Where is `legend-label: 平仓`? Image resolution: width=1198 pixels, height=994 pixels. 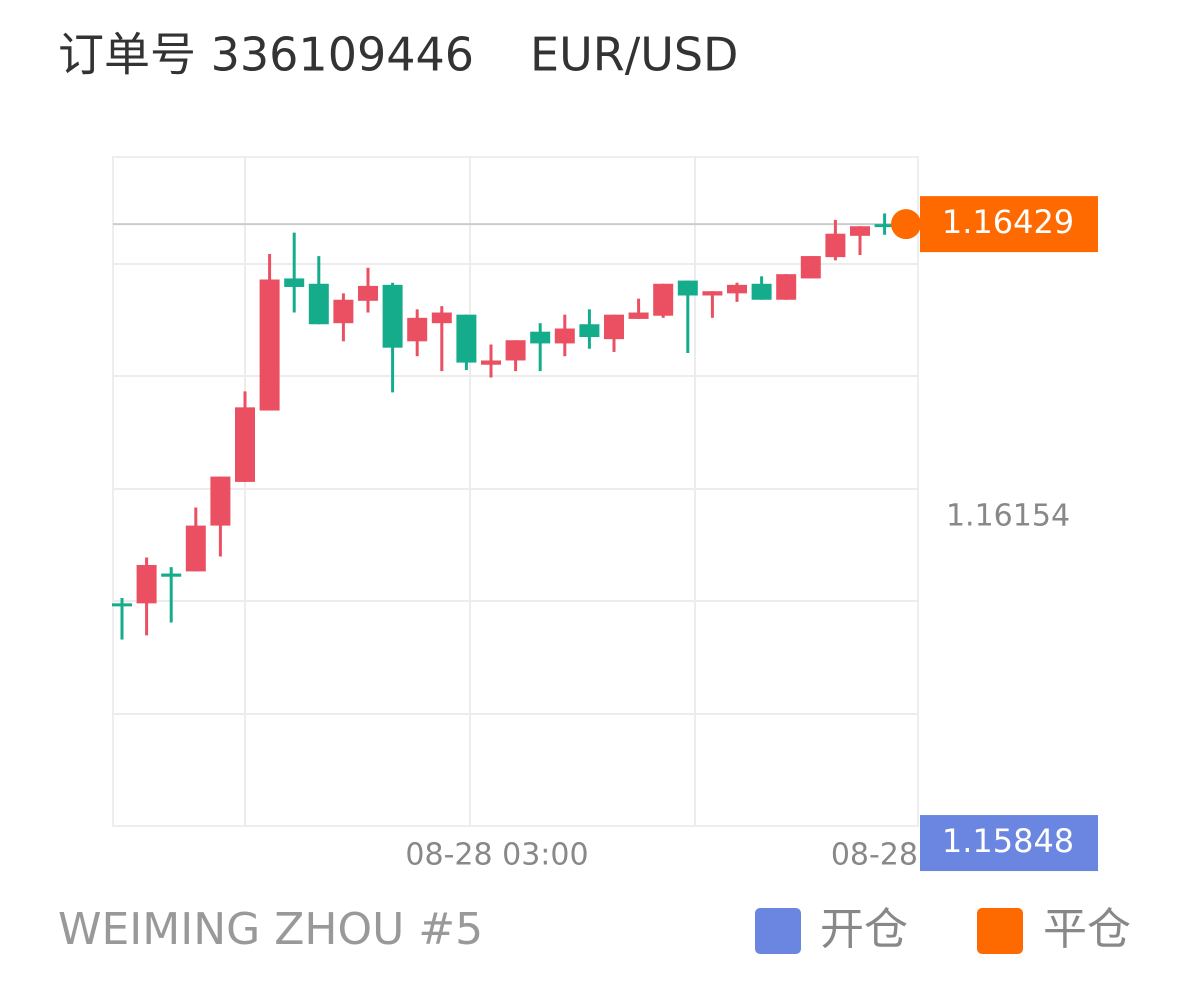
legend-label: 平仓 is located at coordinates (1087, 929).